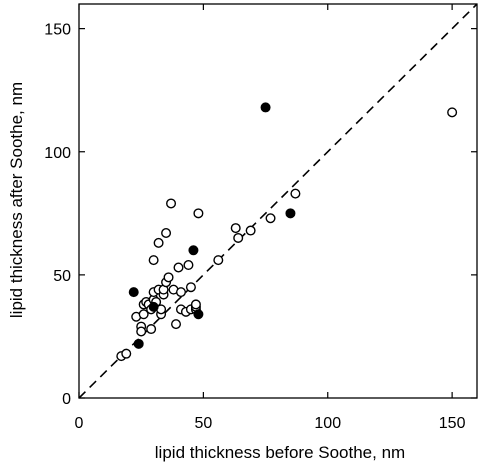 Image resolution: width=482 pixels, height=462 pixels. Describe the element at coordinates (452, 423) in the screenshot. I see `x-tick-label: 150` at that location.